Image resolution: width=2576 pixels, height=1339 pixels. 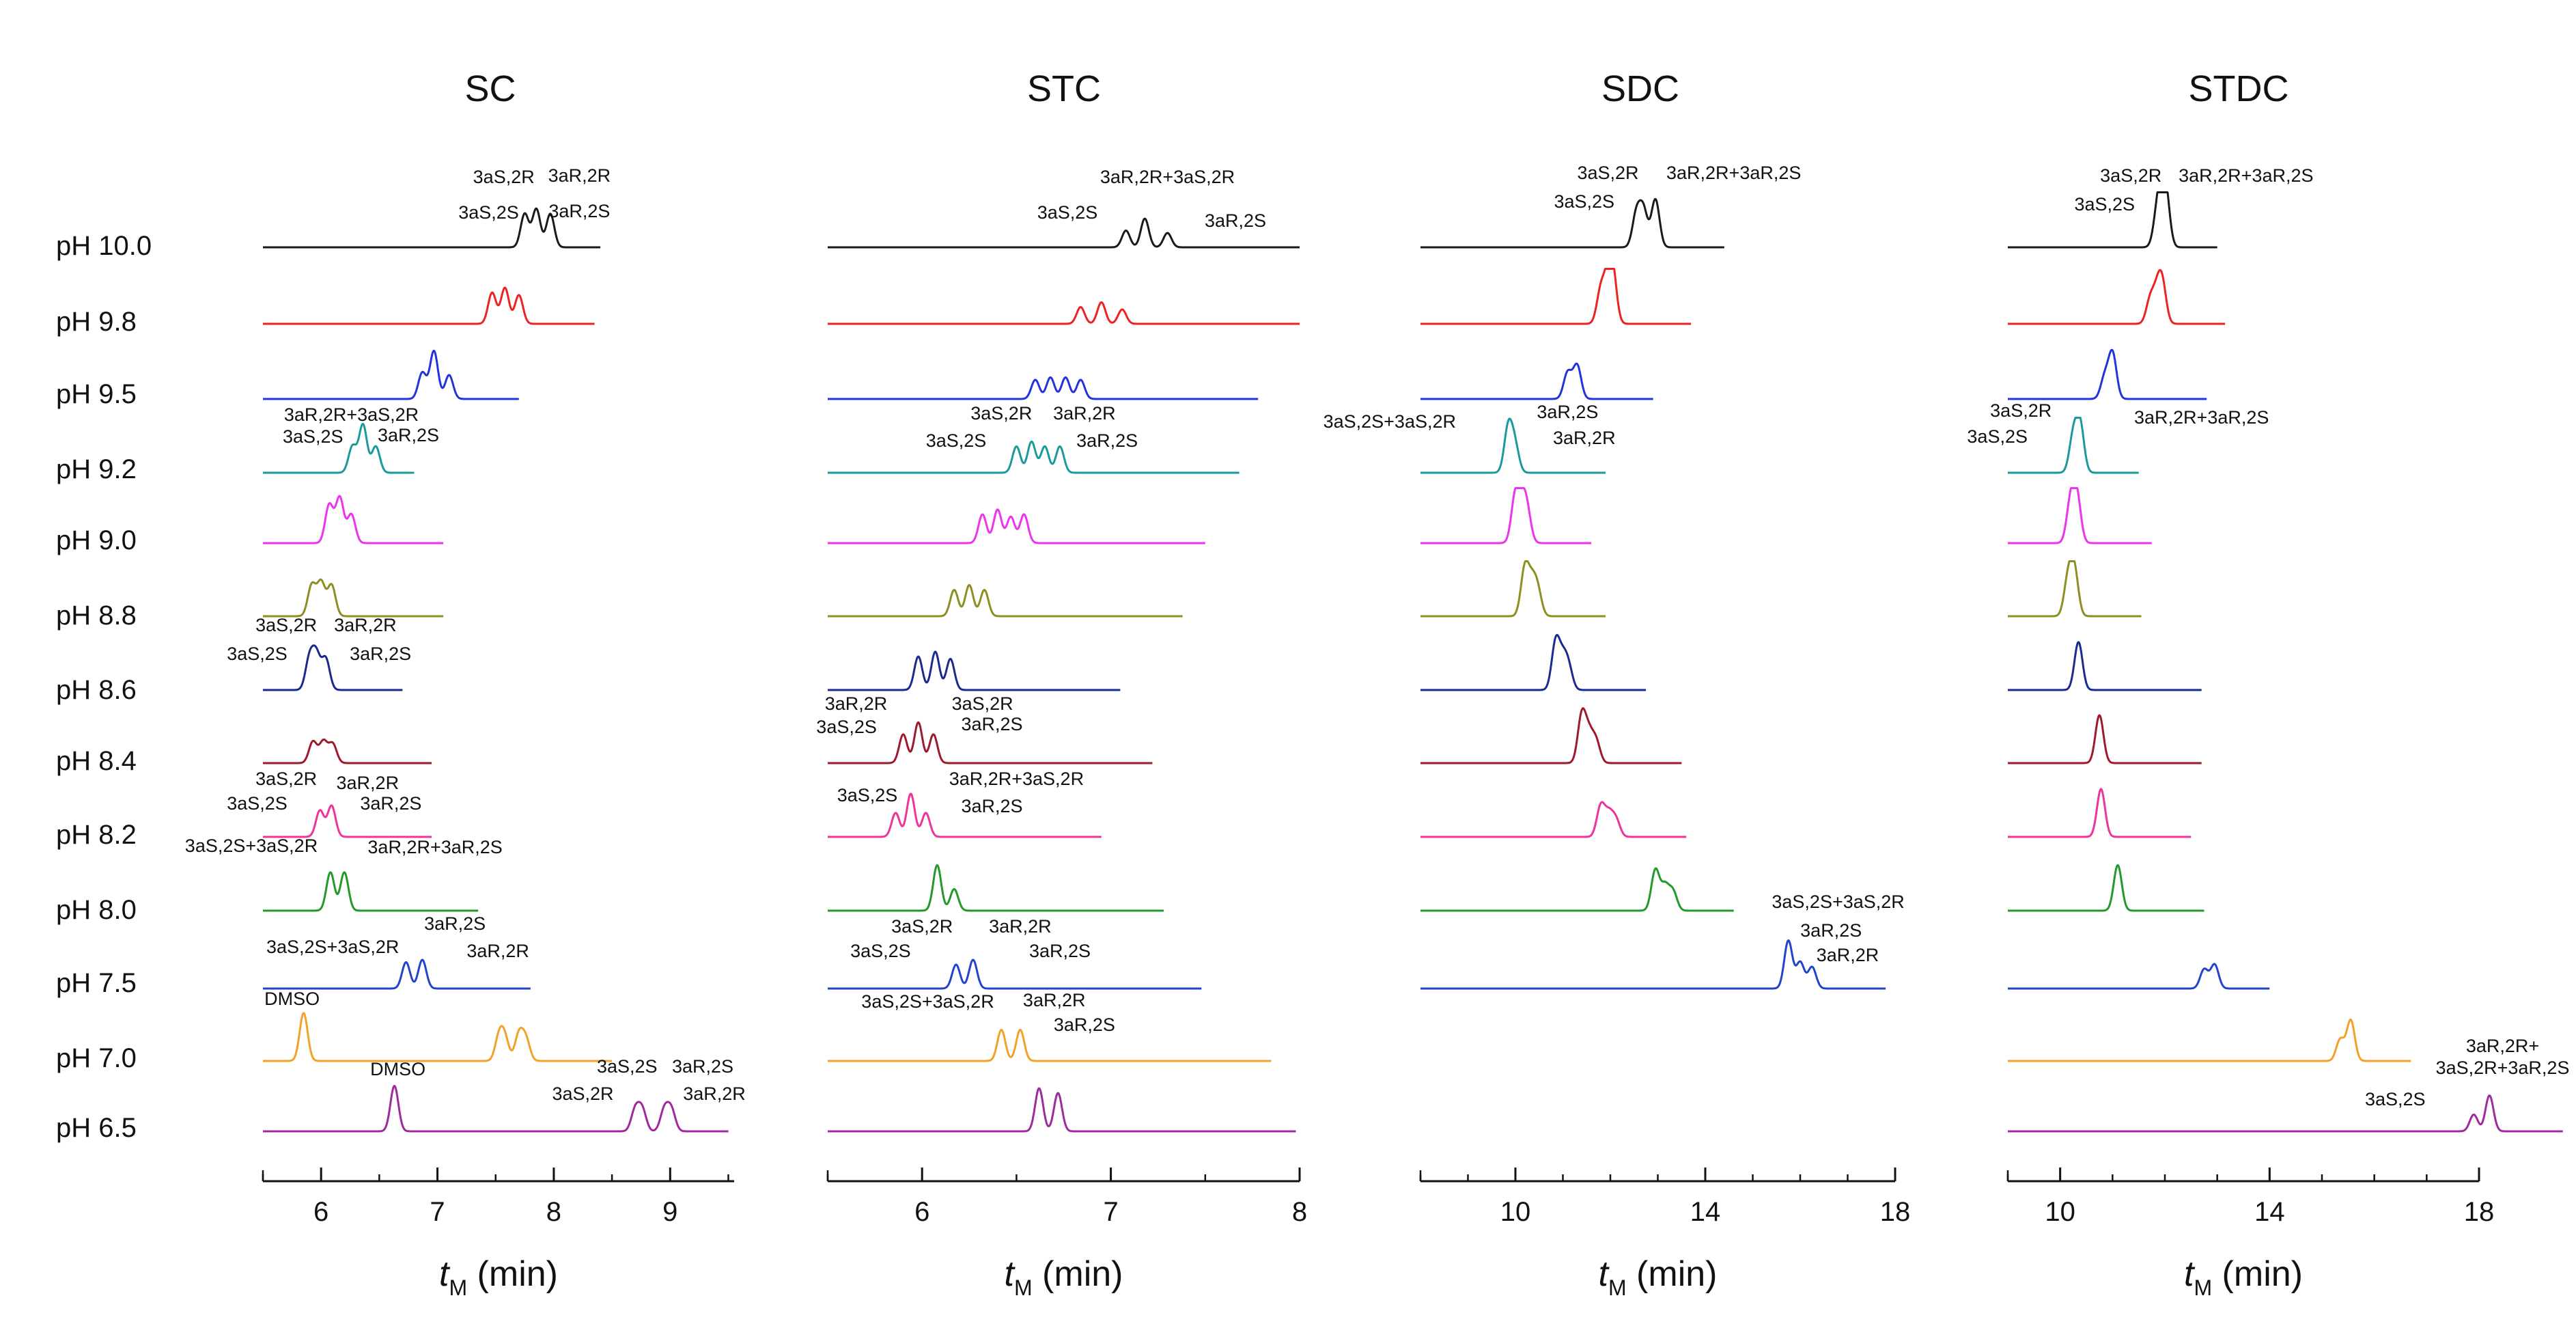 I want to click on ph-label: pH 9.5, so click(x=96, y=394).